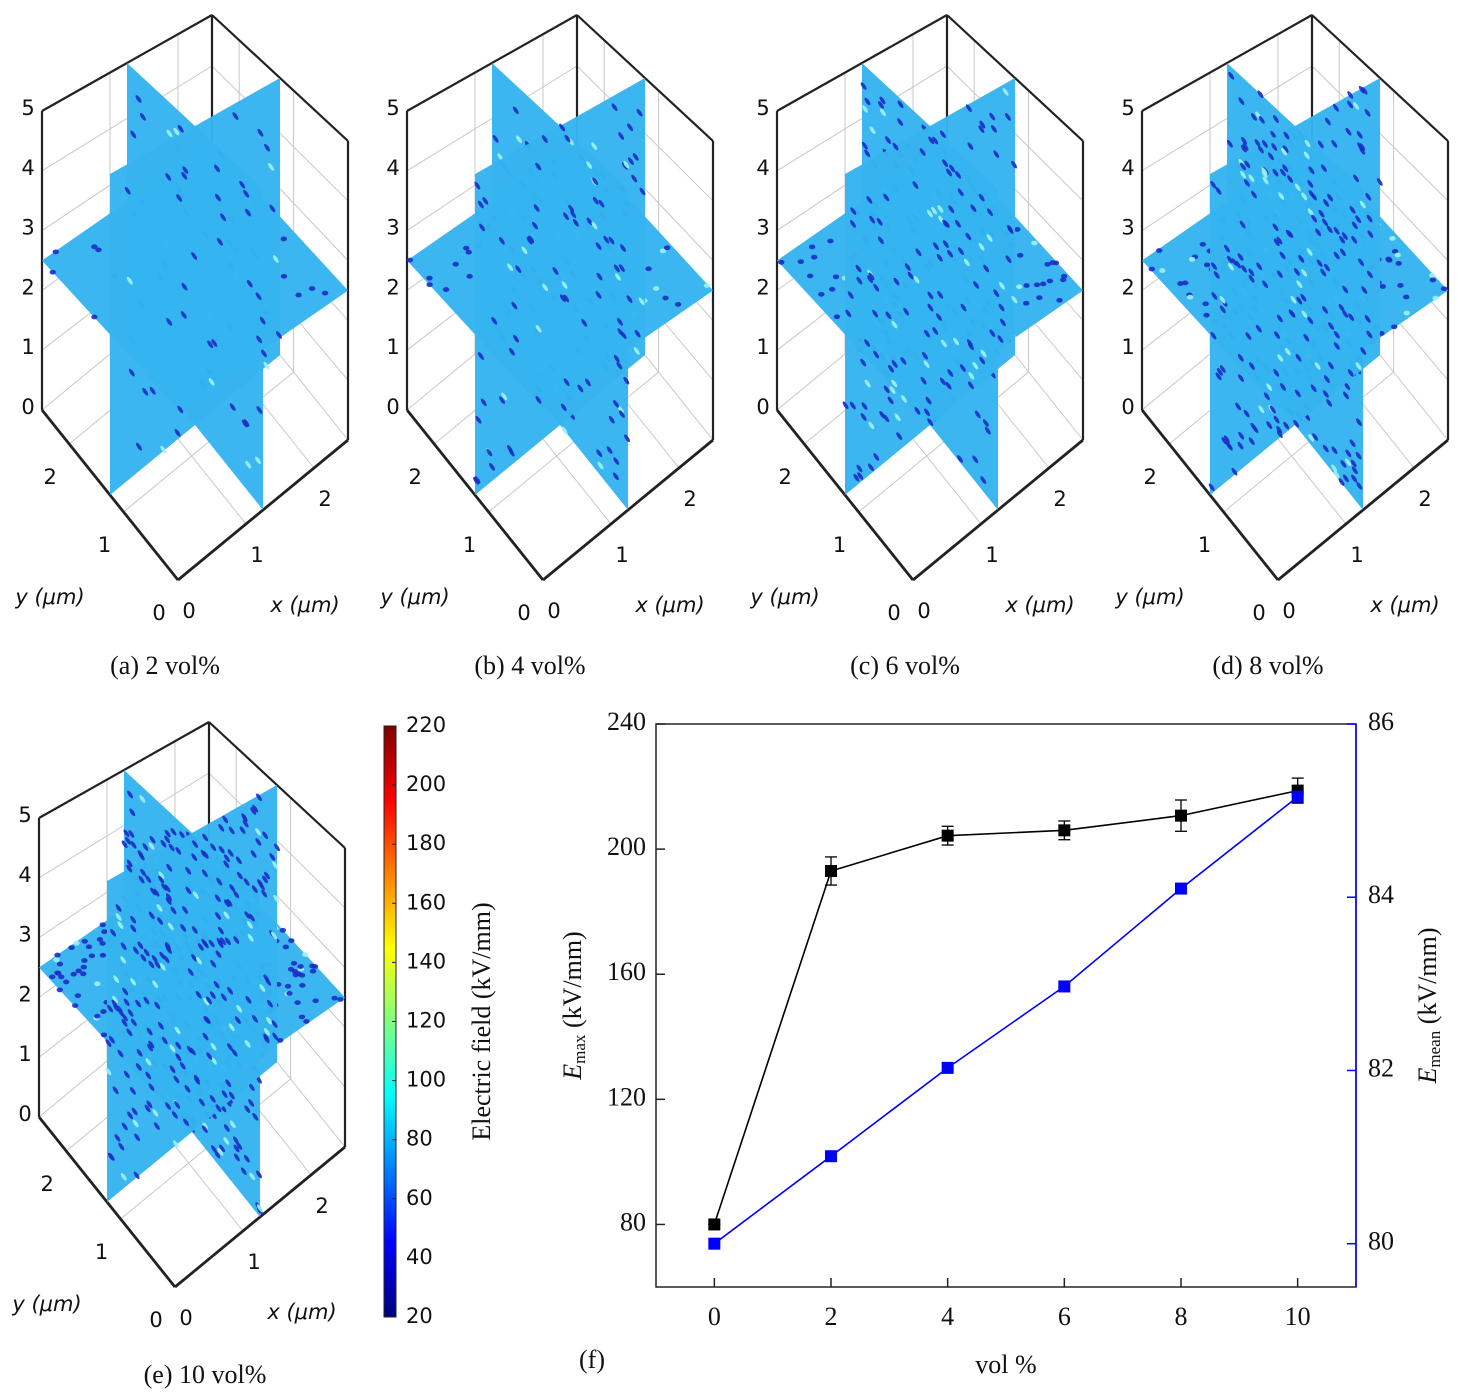 The width and height of the screenshot is (1458, 1399). What do you see at coordinates (831, 1316) in the screenshot?
I see `x-tick-label: 2` at bounding box center [831, 1316].